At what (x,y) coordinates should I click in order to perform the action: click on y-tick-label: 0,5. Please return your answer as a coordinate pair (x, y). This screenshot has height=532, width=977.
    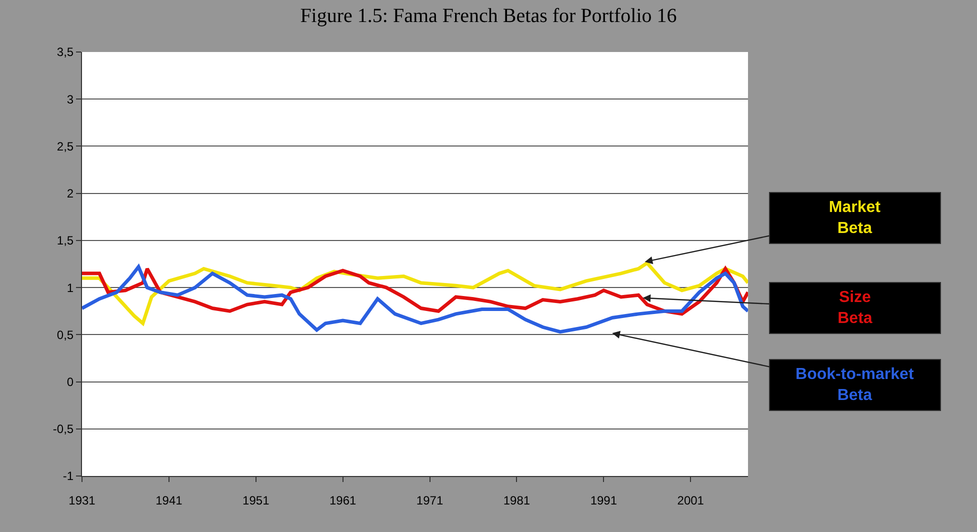
    Looking at the image, I should click on (65, 335).